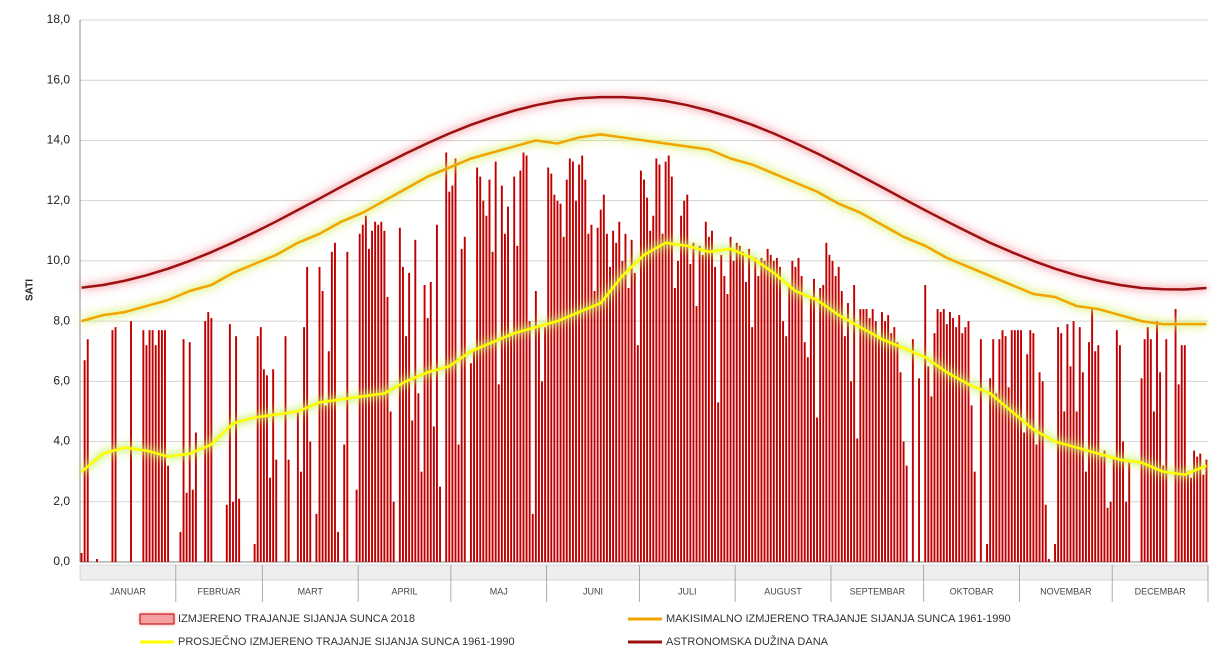 The width and height of the screenshot is (1212, 648). I want to click on legend-label: IZMJERENO TRAJANJE SIJANJA SUNCA 2018, so click(296, 619).